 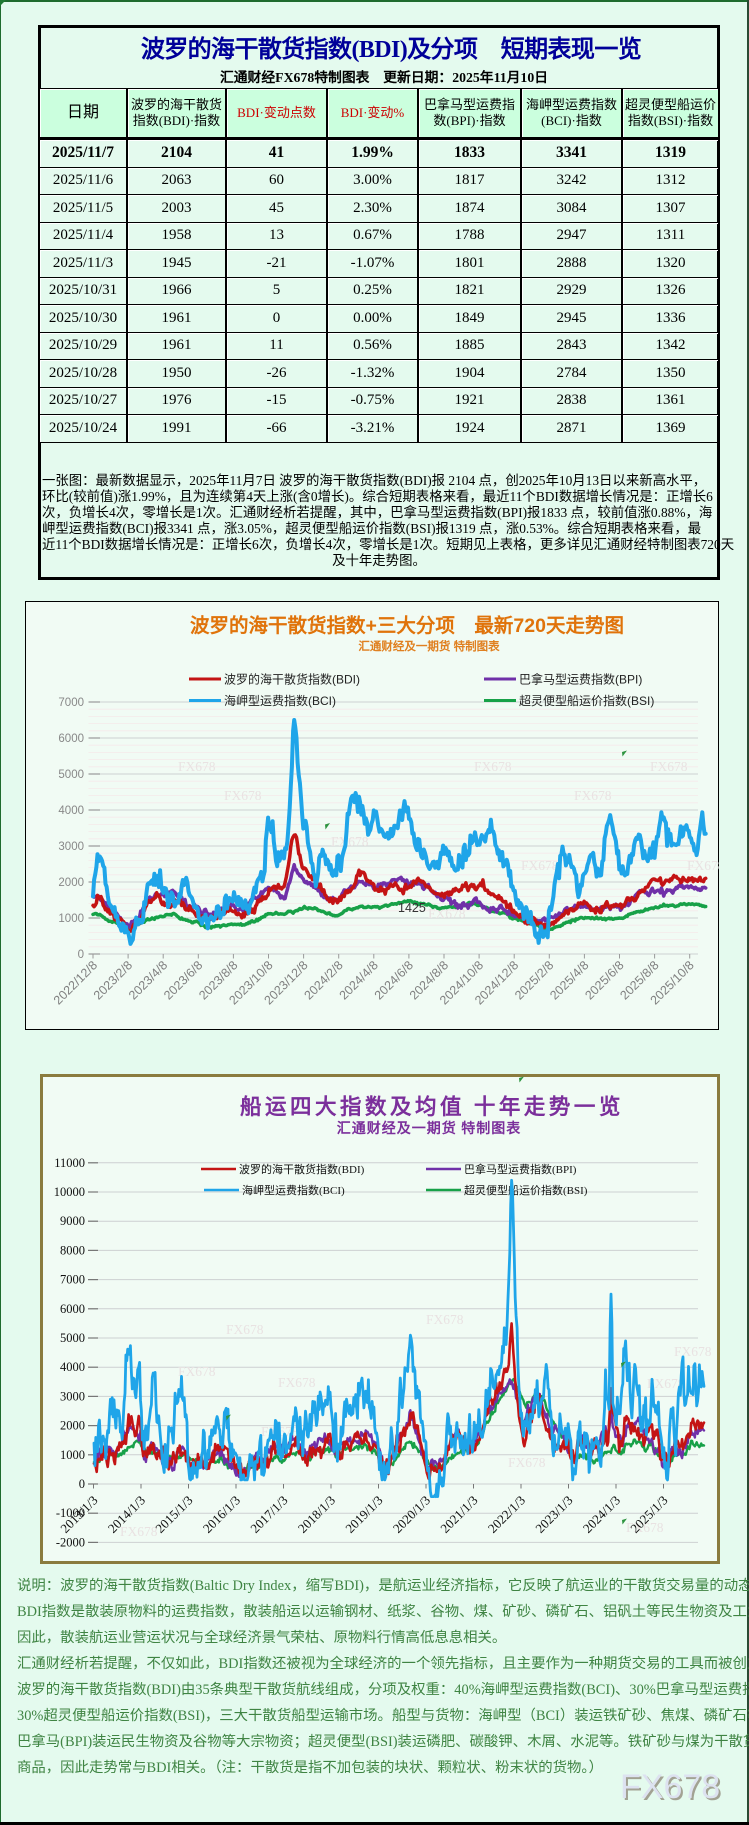 What do you see at coordinates (70, 1513) in the screenshot?
I see `svg-text: -1000` at bounding box center [70, 1513].